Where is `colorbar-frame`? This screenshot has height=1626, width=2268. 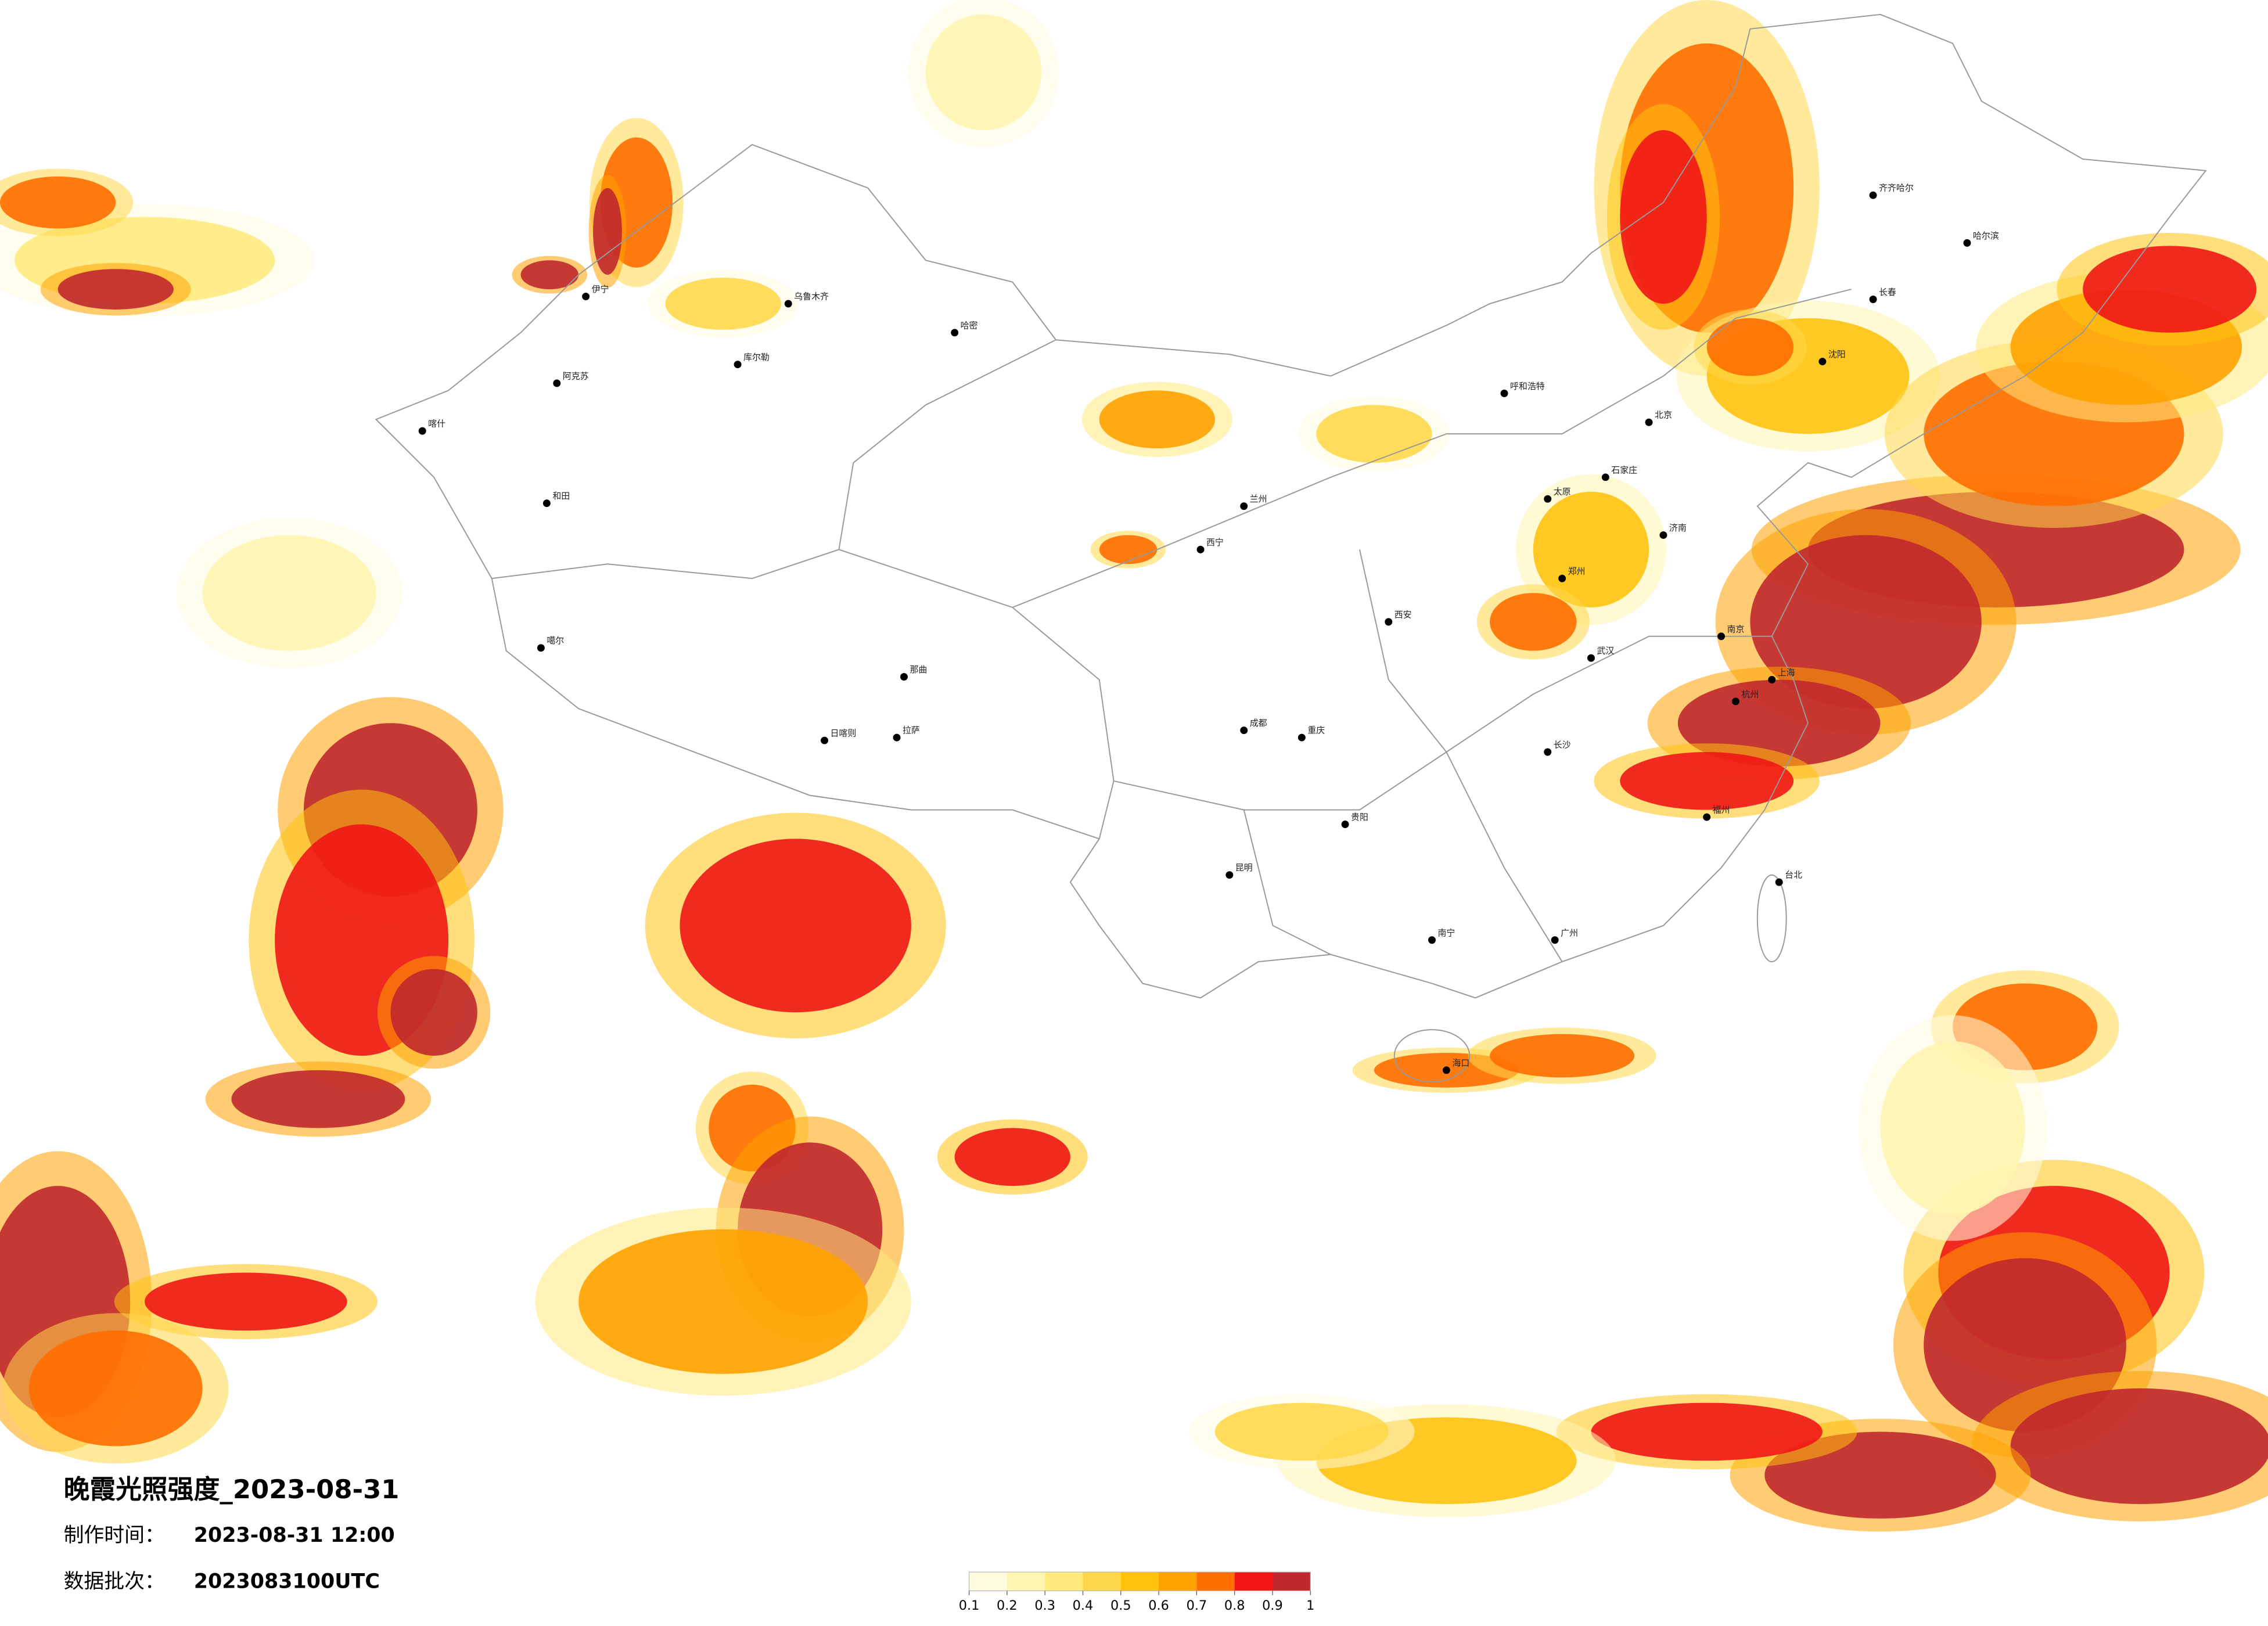
colorbar-frame is located at coordinates (1139, 1581).